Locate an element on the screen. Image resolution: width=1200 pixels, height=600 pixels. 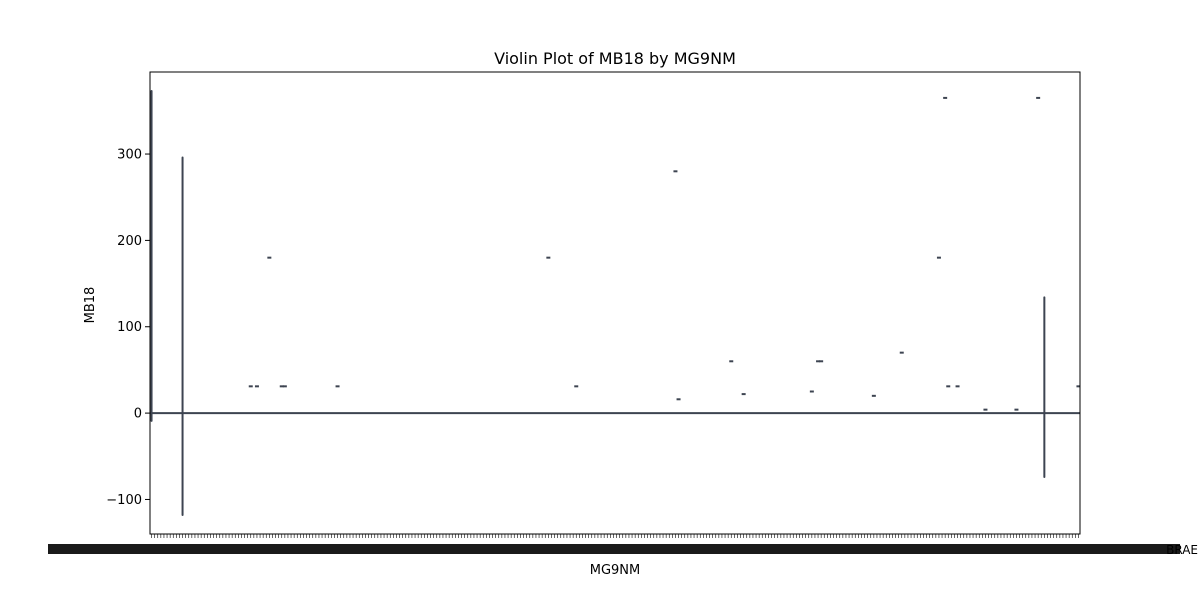
y-tick-label: 300 is located at coordinates (129, 155).